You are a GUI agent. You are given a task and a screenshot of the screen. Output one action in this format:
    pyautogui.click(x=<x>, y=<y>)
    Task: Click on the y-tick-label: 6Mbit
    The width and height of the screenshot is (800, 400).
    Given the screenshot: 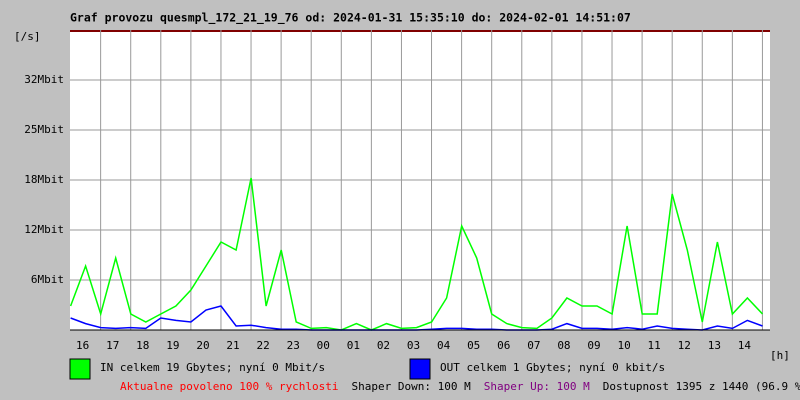 What is the action you would take?
    pyautogui.click(x=47, y=279)
    